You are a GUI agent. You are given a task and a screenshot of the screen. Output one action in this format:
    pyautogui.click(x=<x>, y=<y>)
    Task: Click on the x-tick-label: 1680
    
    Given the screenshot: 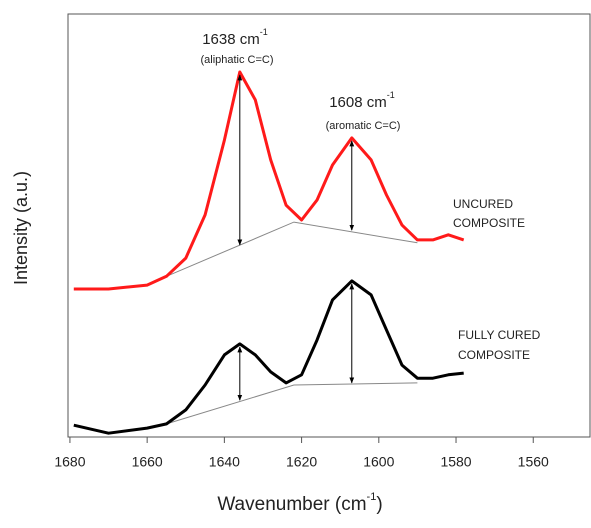 What is the action you would take?
    pyautogui.click(x=69, y=462)
    